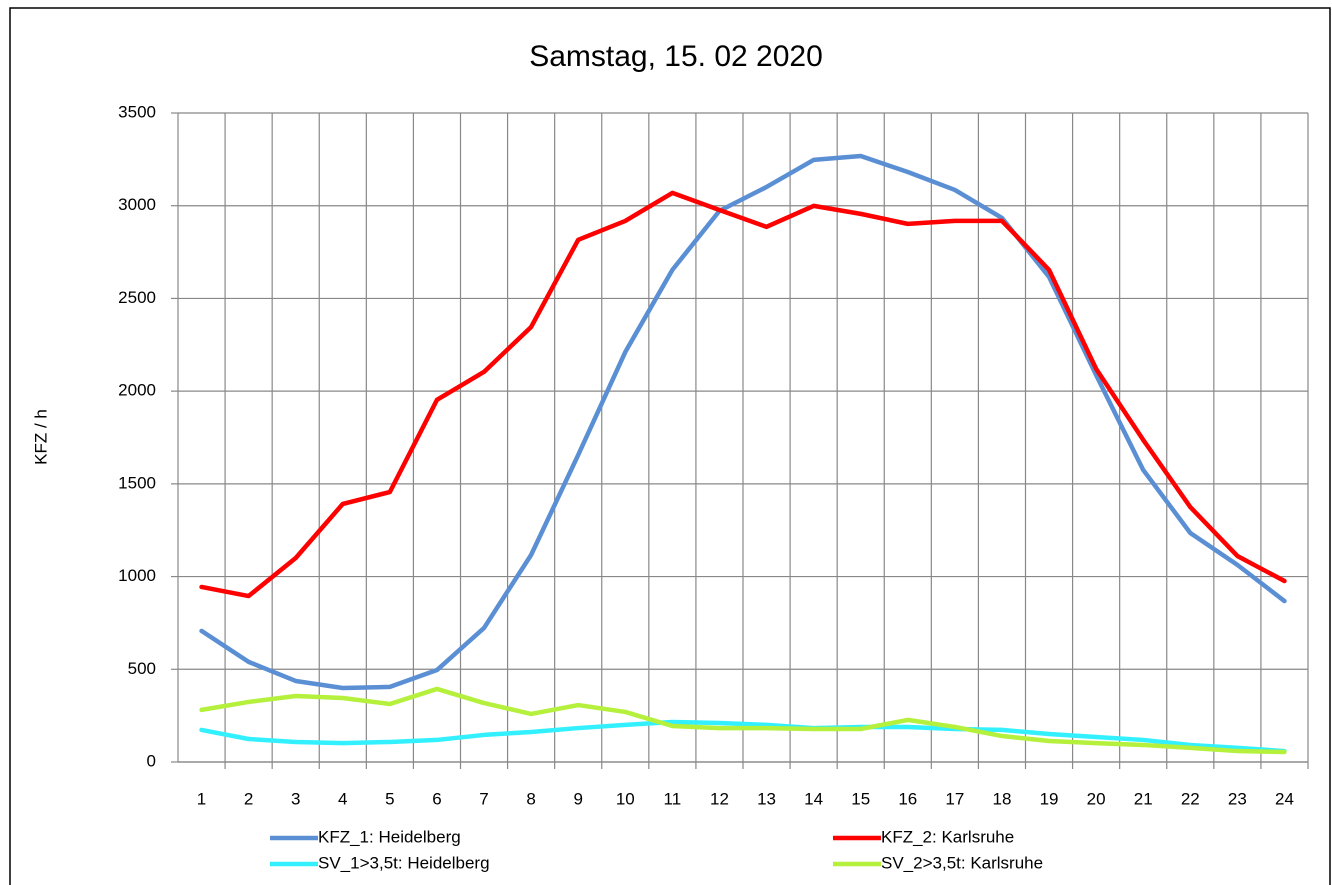  What do you see at coordinates (577, 798) in the screenshot?
I see `x-tick-label: 9` at bounding box center [577, 798].